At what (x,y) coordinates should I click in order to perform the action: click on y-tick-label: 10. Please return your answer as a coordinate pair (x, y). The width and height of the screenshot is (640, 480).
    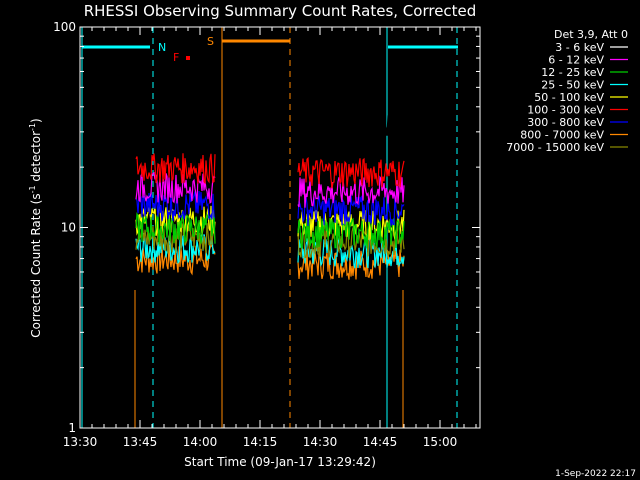
    Looking at the image, I should click on (68, 228).